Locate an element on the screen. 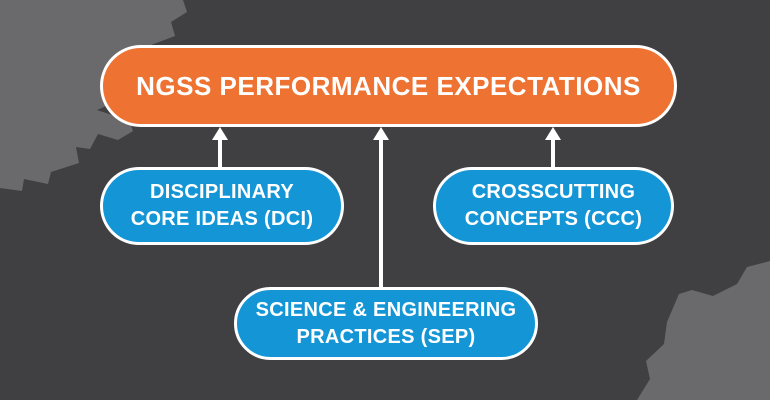  node-crosscutting-concepts: CROSSCUTTING CONCEPTS (CCC) is located at coordinates (553, 206).